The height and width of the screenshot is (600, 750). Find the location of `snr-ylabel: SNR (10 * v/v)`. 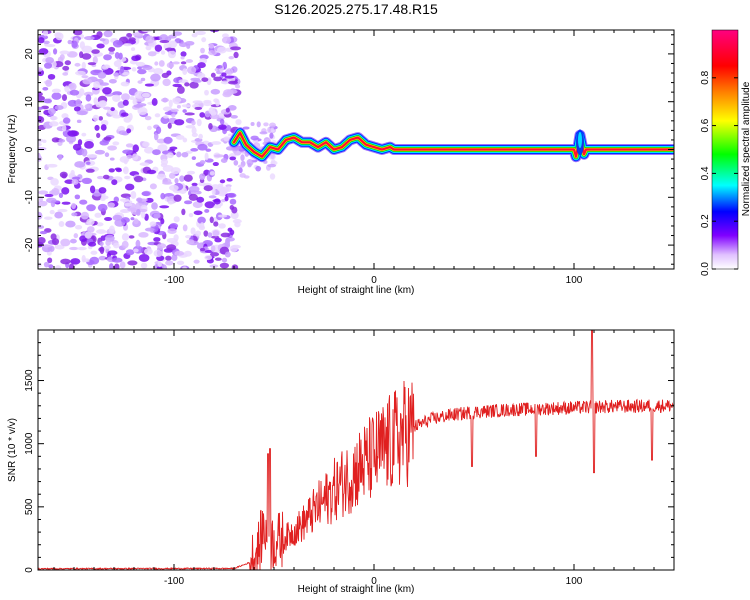

snr-ylabel: SNR (10 * v/v) is located at coordinates (12, 450).